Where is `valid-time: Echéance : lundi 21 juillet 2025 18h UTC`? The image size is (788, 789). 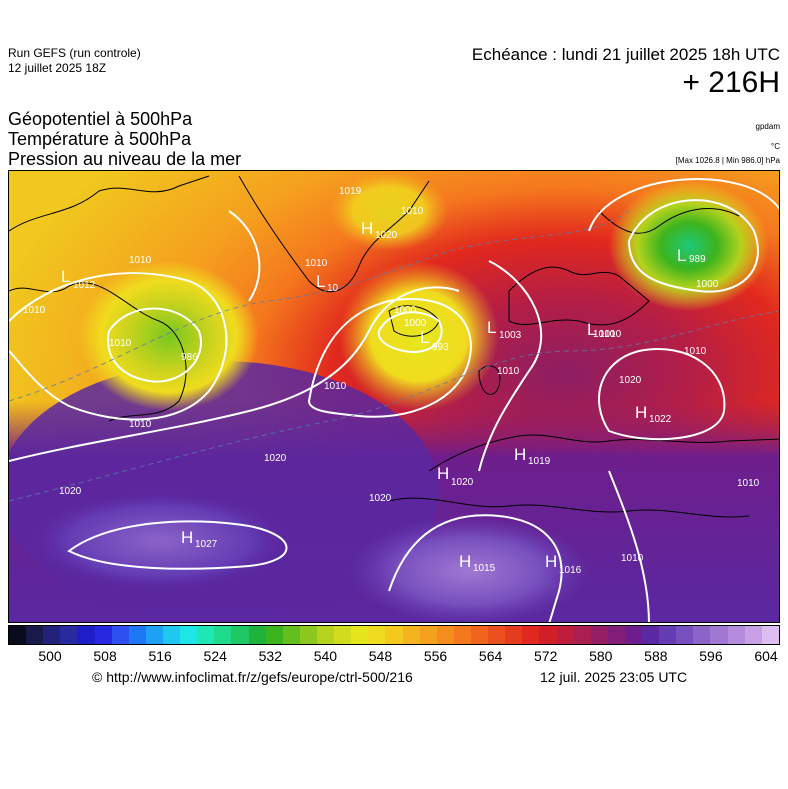
valid-time: Echéance : lundi 21 juillet 2025 18h UTC is located at coordinates (625, 54).